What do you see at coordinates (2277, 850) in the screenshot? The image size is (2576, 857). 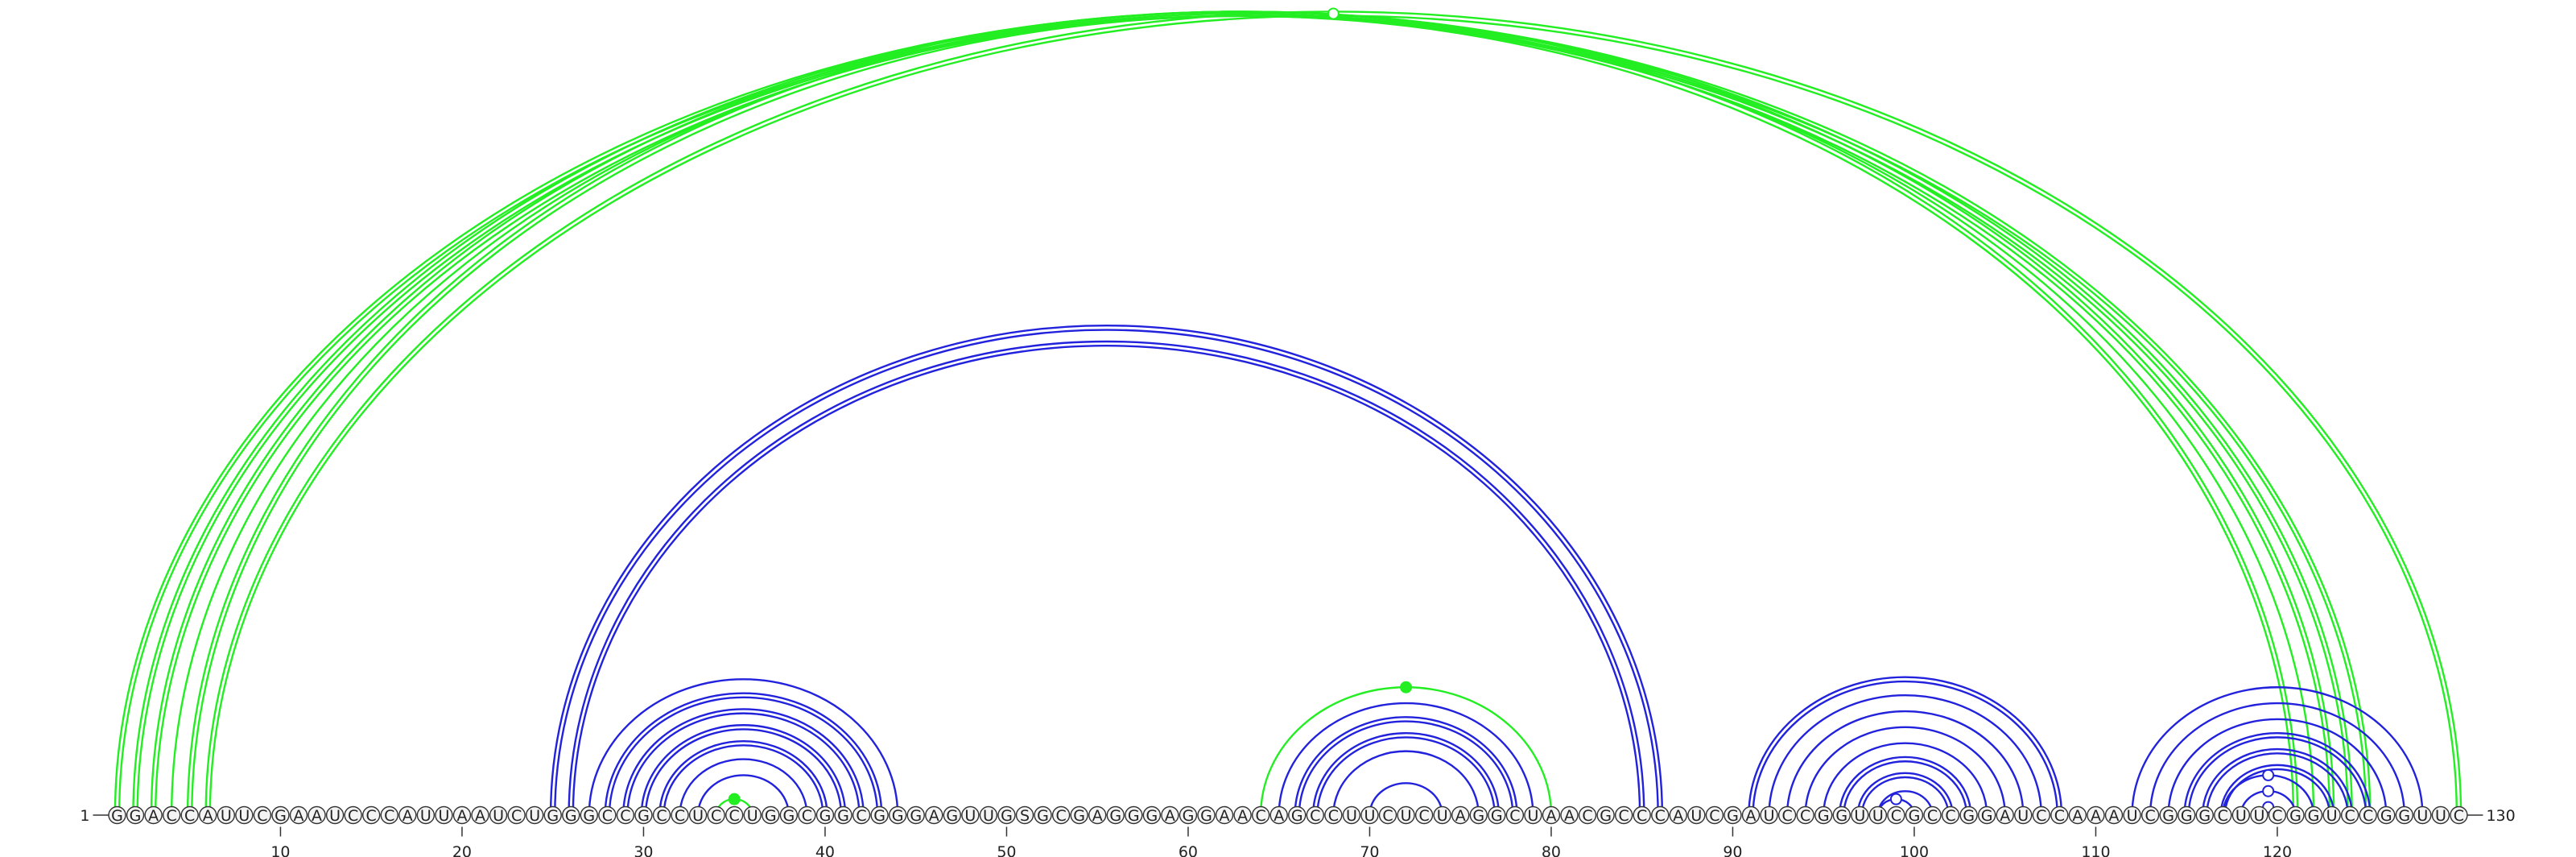 I see `tick-label: 120` at bounding box center [2277, 850].